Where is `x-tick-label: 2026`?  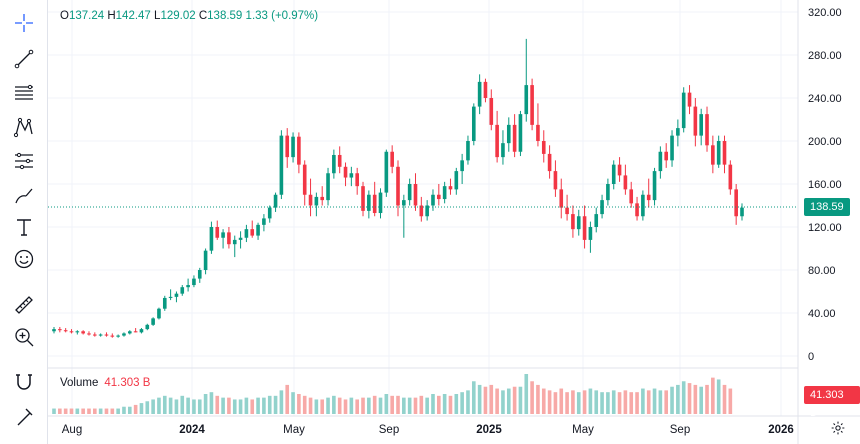
x-tick-label: 2026 is located at coordinates (781, 430).